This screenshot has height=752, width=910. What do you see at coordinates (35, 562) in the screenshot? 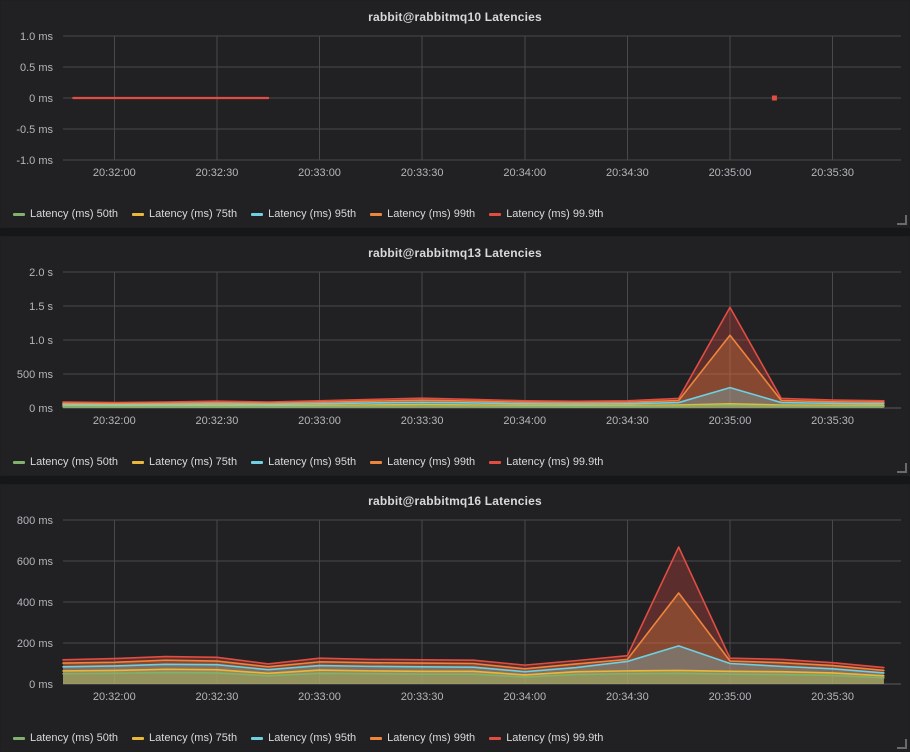
I see `y-axis-tick-label: 600 ms` at bounding box center [35, 562].